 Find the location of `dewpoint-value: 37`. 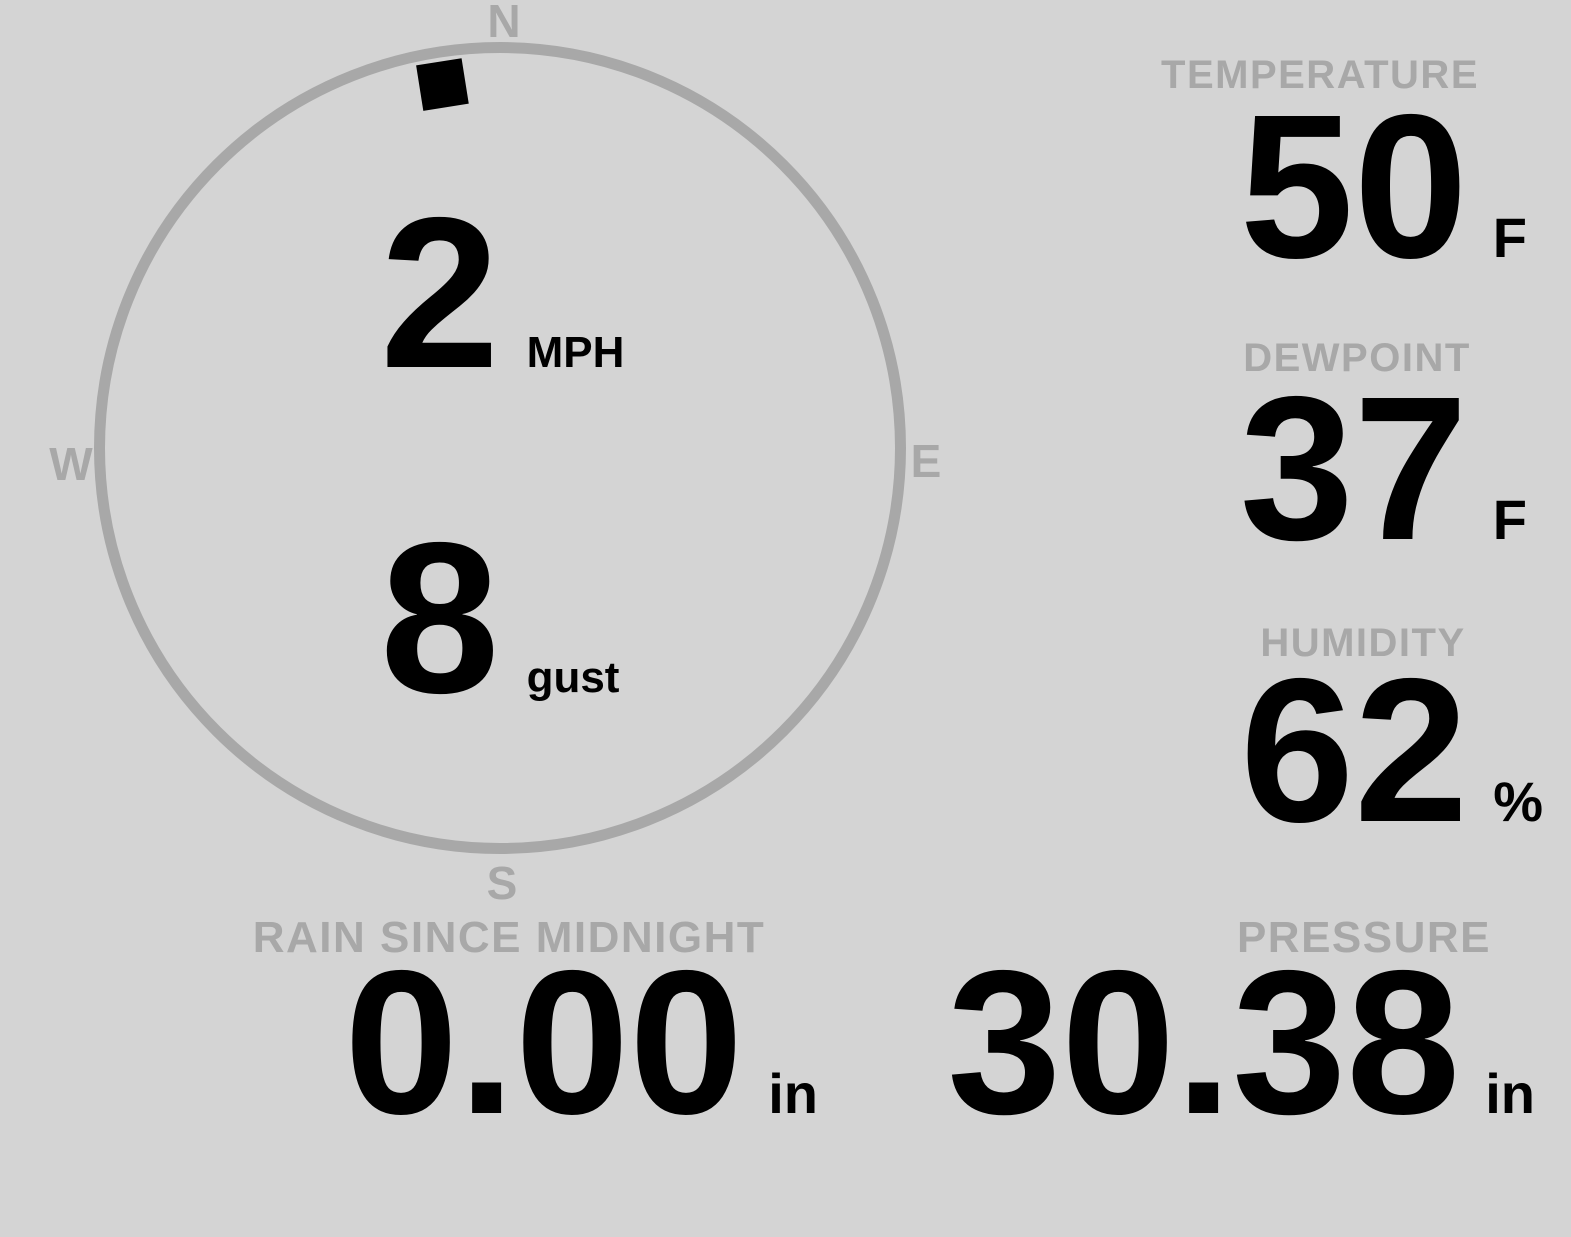

dewpoint-value: 37 is located at coordinates (1353, 468).